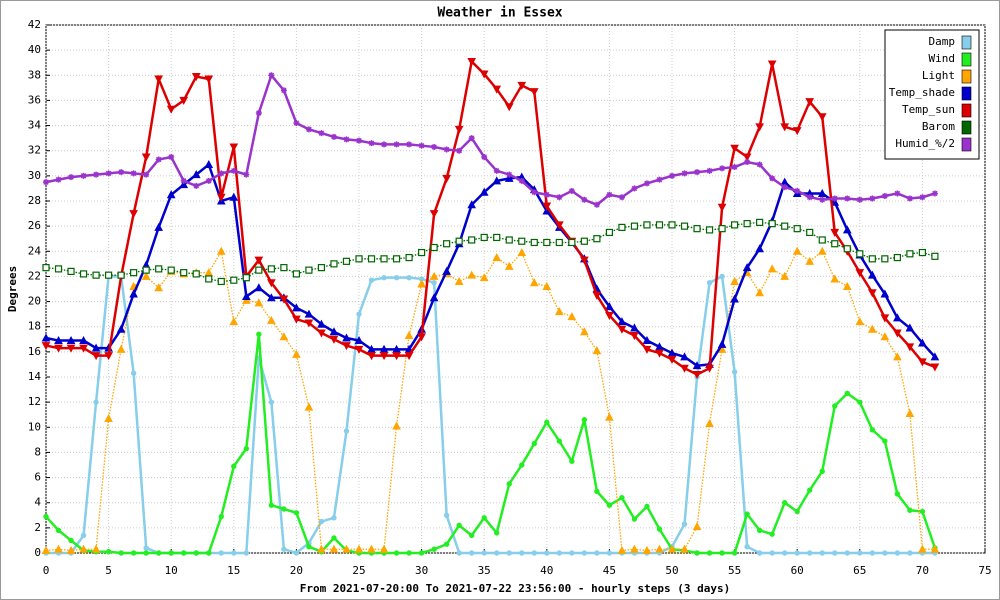  Describe the element at coordinates (233, 570) in the screenshot. I see `x-tick-label: 15` at that location.